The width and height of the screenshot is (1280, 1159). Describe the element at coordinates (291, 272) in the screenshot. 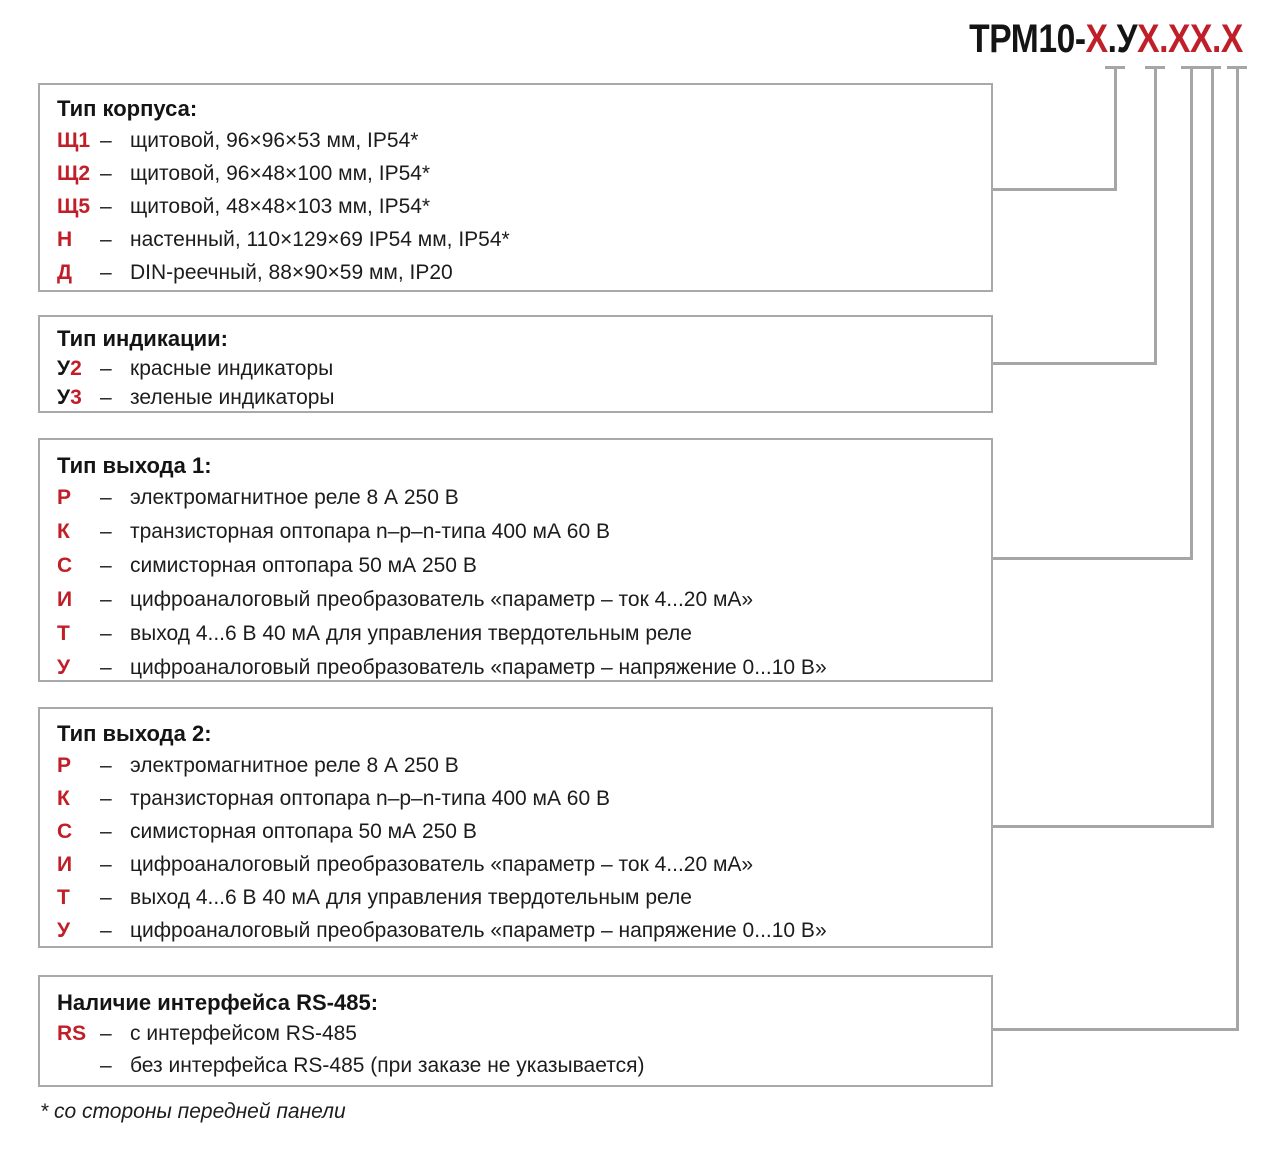

I see `option-desc: DIN-реечный, 88×90×59 мм, IP20` at that location.